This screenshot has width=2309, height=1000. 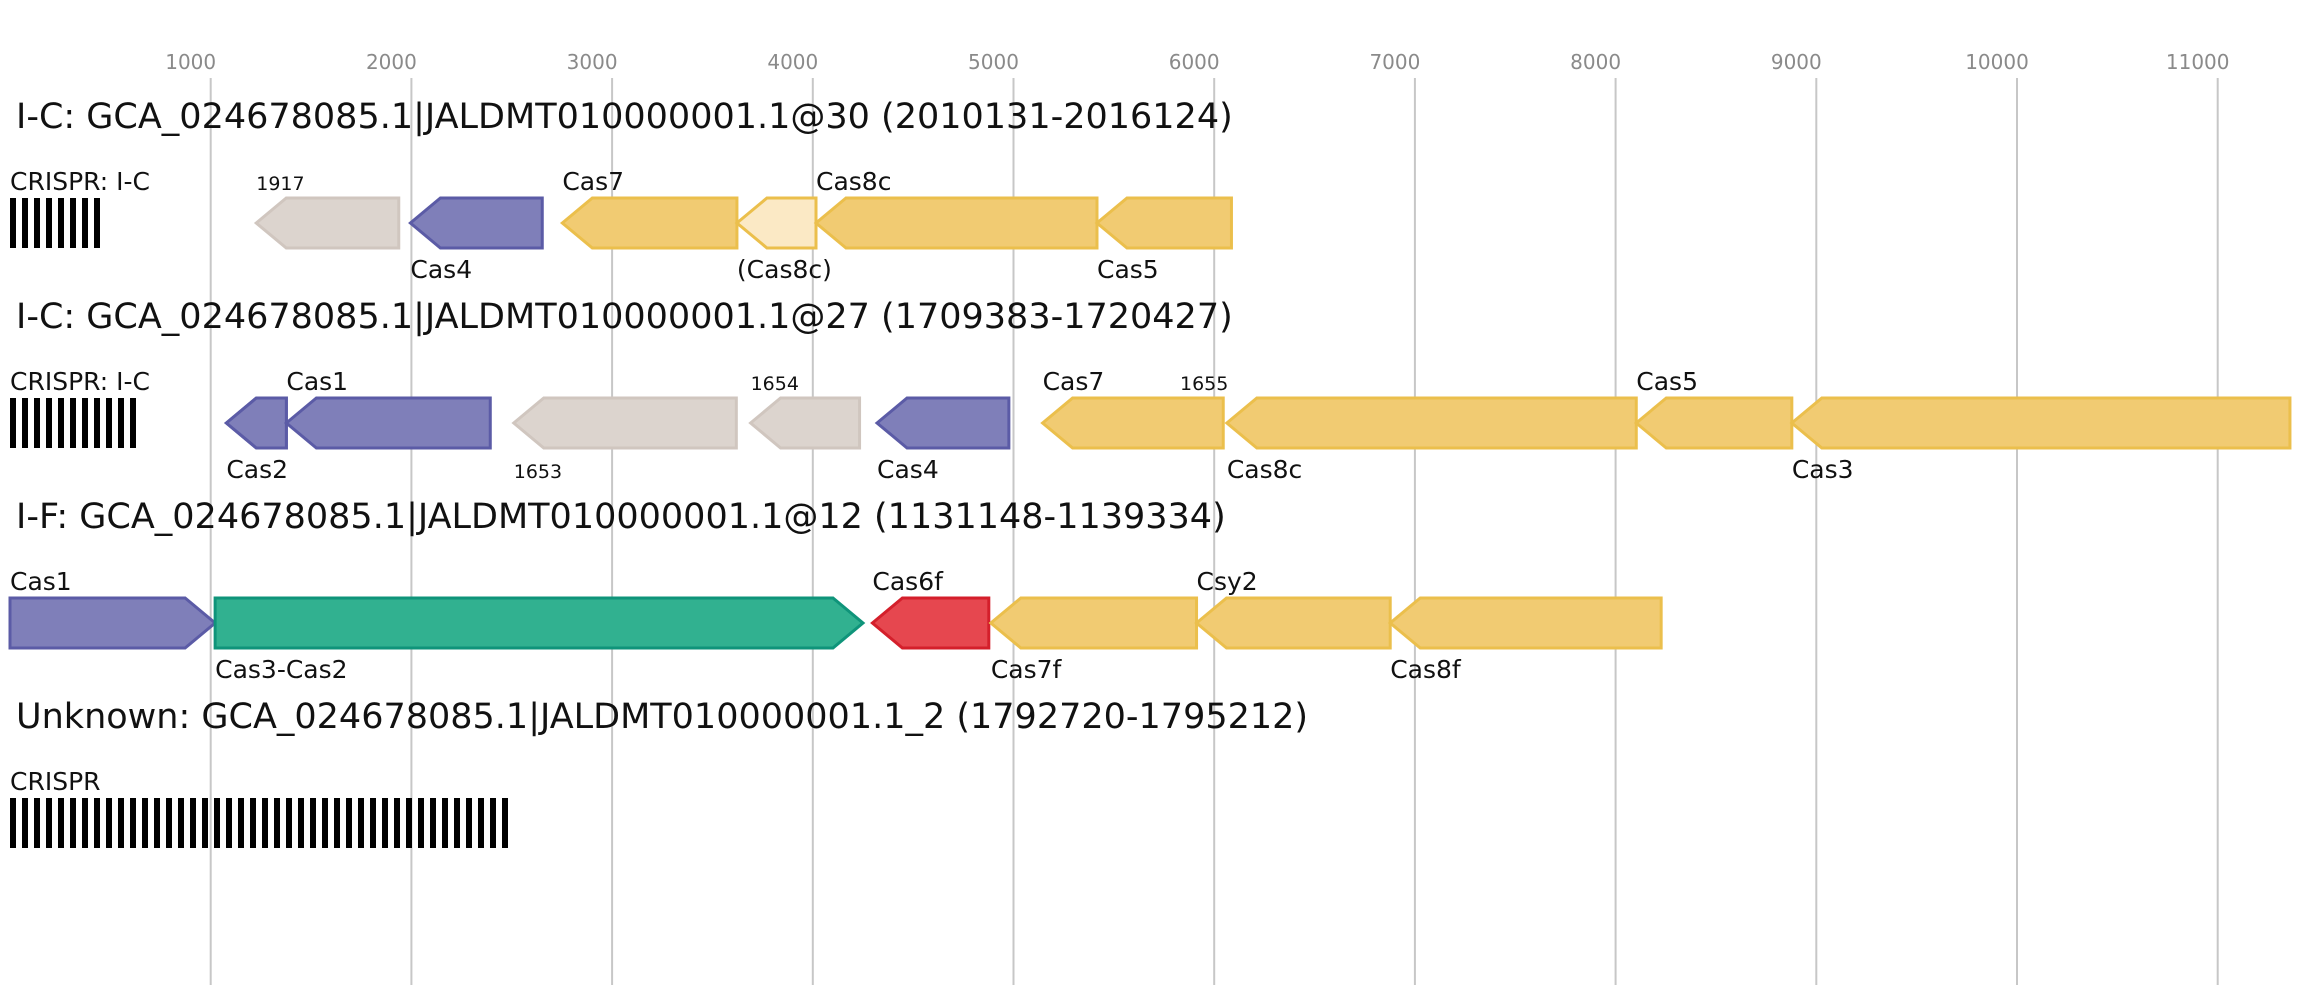 I want to click on axis-tick-label: 5000, so click(x=993, y=62).